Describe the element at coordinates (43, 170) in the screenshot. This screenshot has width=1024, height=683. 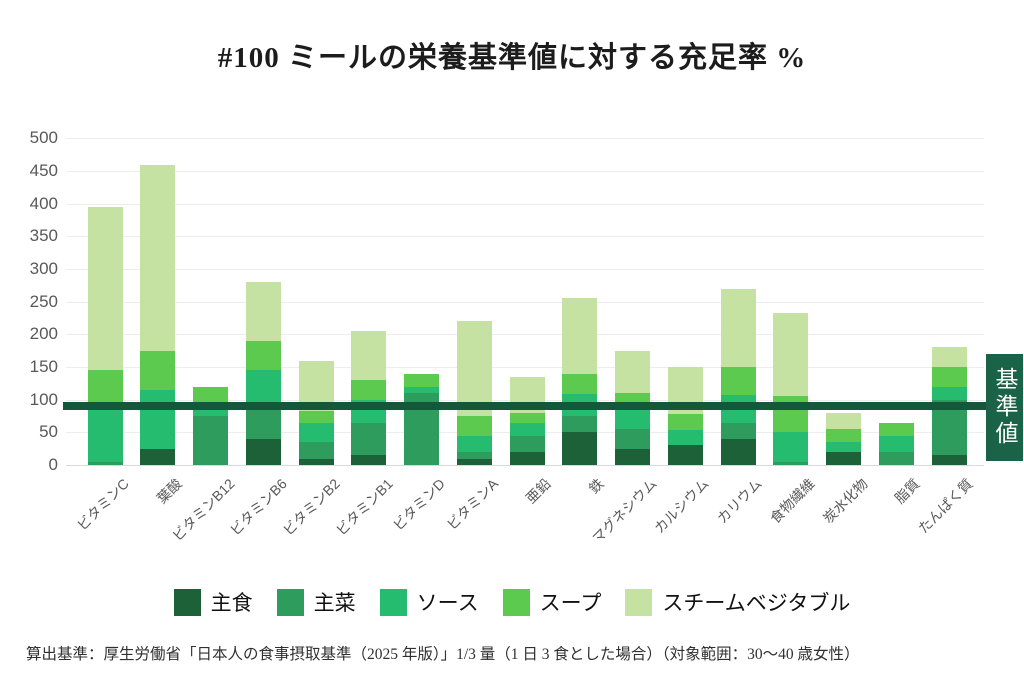
I see `y-axis-tick-label: 450` at that location.